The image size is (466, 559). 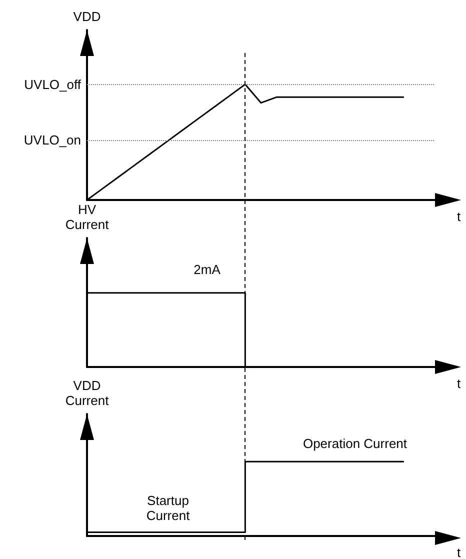 What do you see at coordinates (168, 508) in the screenshot?
I see `annotation: Startup Current` at bounding box center [168, 508].